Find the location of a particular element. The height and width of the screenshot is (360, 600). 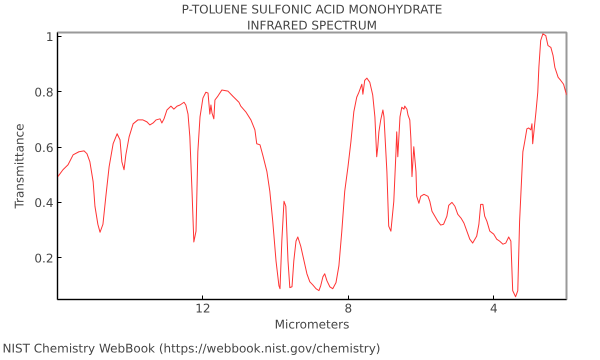

y-tick-label: 0.4 is located at coordinates (44, 203).